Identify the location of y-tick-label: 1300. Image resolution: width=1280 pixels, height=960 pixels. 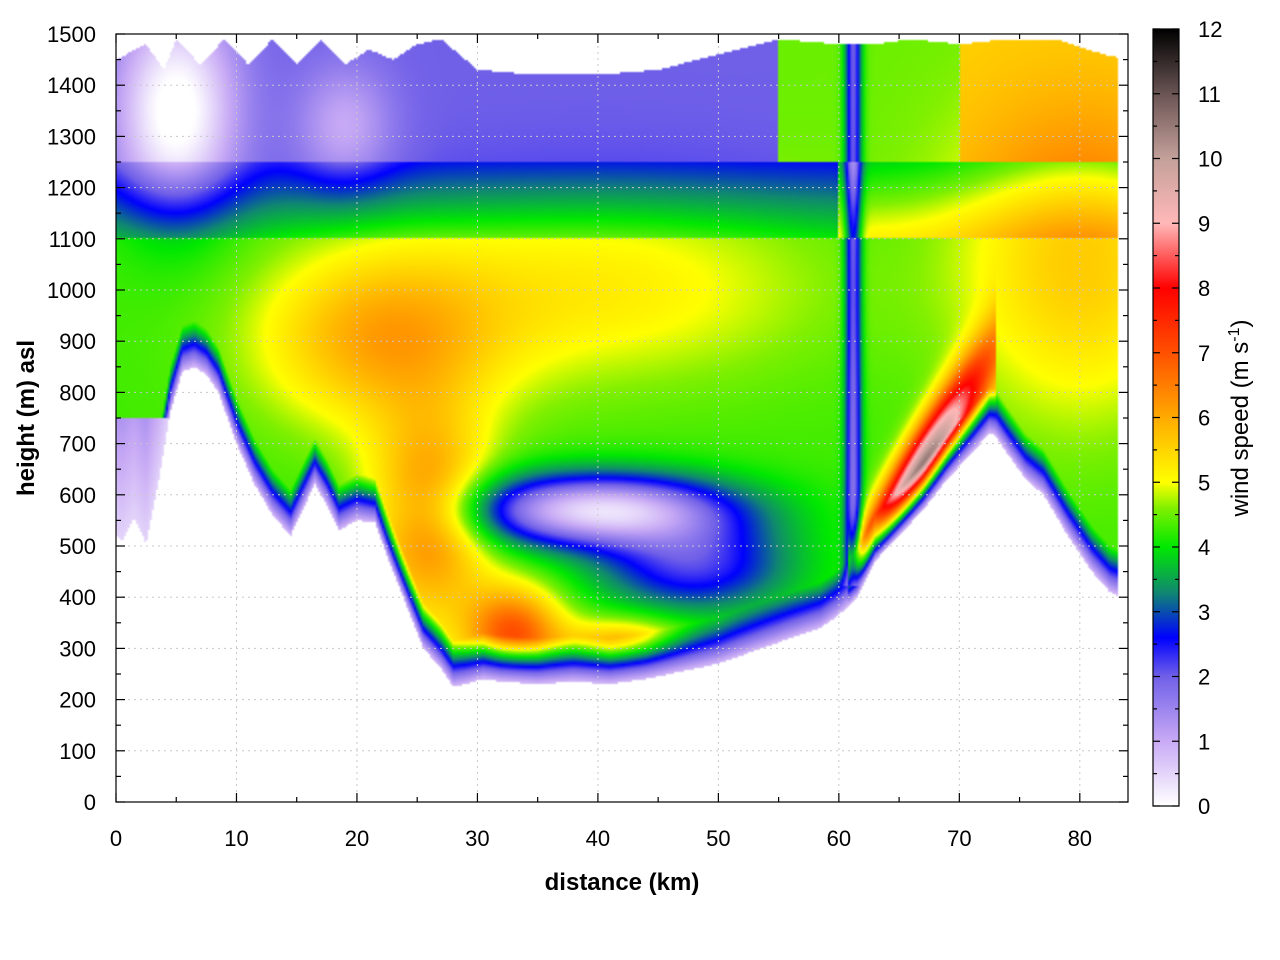
(71, 136).